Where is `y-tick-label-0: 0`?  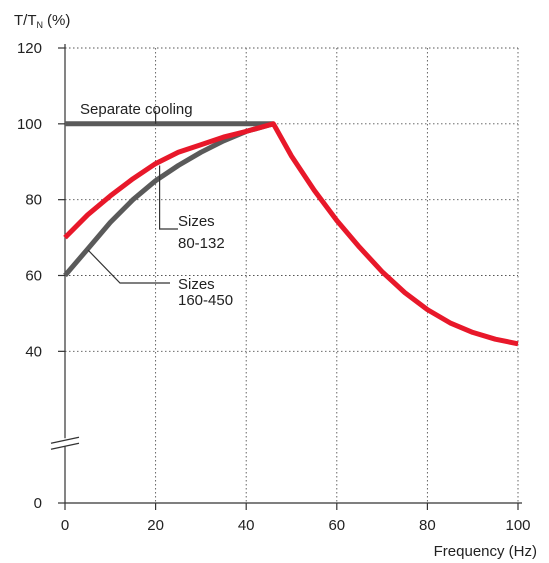
y-tick-label-0: 0 is located at coordinates (38, 503).